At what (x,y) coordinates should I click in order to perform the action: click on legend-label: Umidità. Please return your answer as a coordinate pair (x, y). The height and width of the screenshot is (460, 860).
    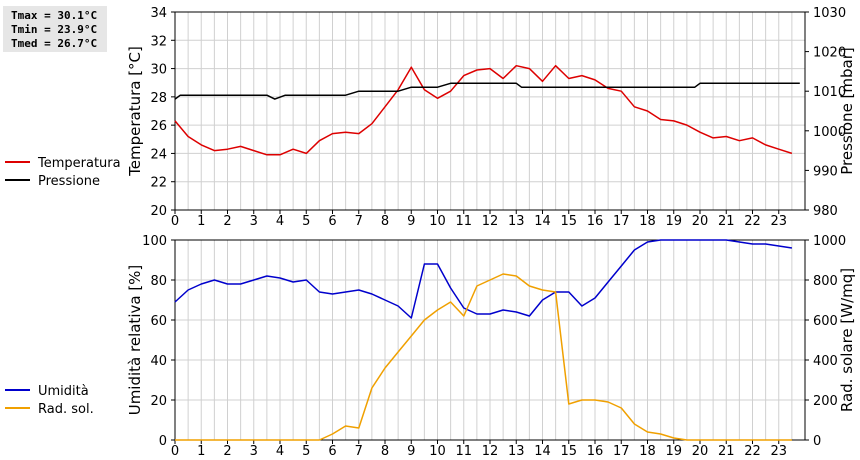
    Looking at the image, I should click on (63, 391).